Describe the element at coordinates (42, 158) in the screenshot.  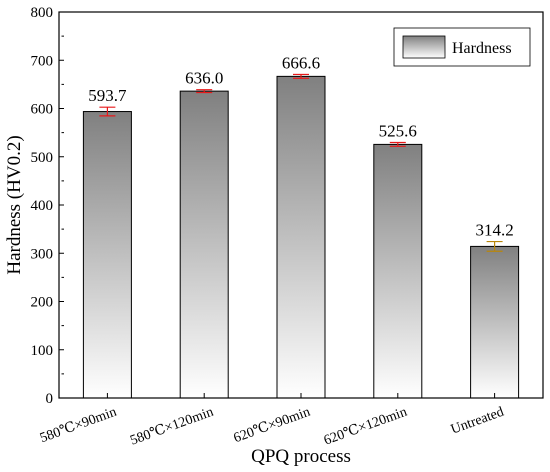
I see `y-tick-label: 500` at that location.